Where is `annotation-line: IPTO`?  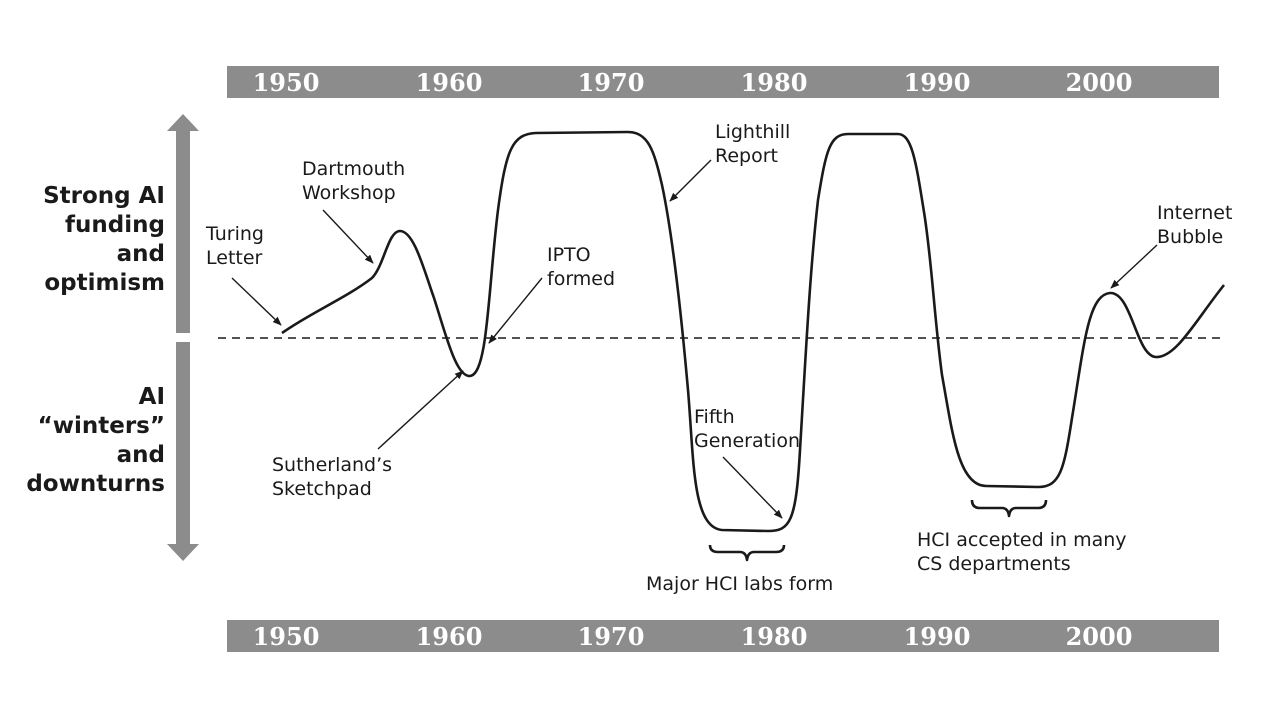
annotation-line: IPTO is located at coordinates (569, 255).